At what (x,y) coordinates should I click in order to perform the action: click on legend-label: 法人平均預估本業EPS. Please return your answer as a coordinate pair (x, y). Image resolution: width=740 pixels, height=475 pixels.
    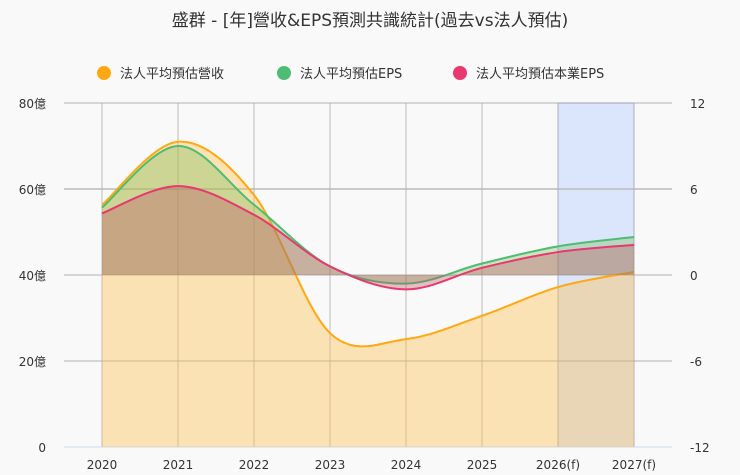
    Looking at the image, I should click on (540, 74).